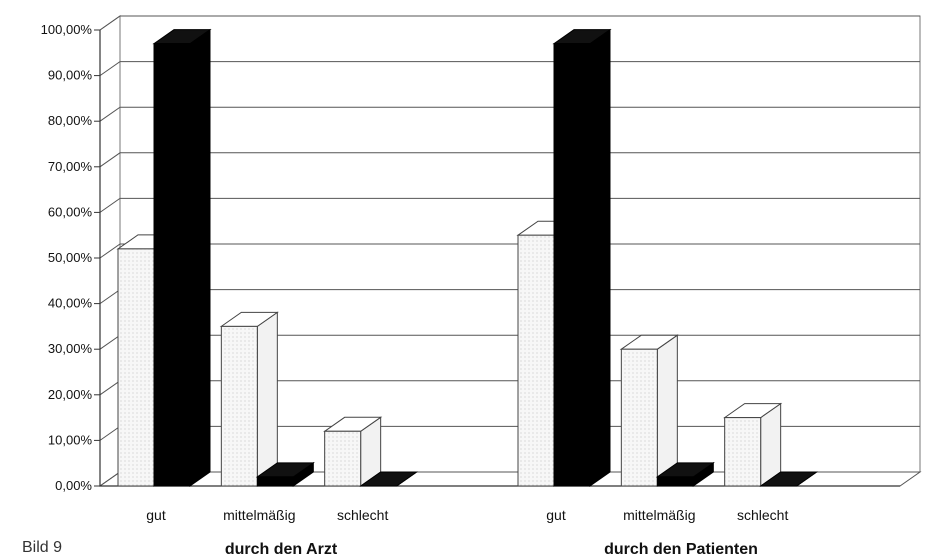 The height and width of the screenshot is (556, 931). Describe the element at coordinates (681, 548) in the screenshot. I see `group-label: durch den Patienten` at that location.